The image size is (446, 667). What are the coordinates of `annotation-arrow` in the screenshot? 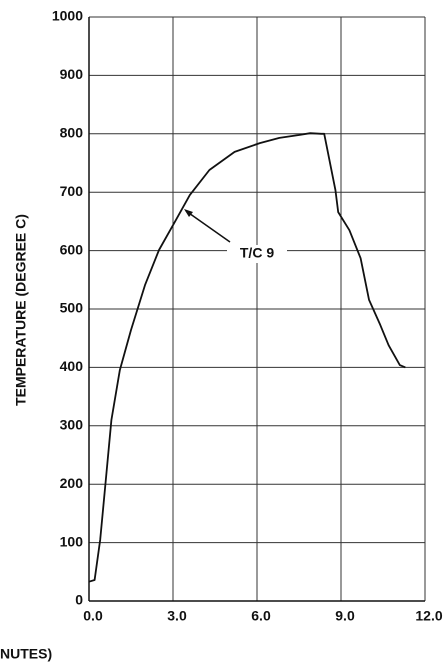 It's located at (208, 226).